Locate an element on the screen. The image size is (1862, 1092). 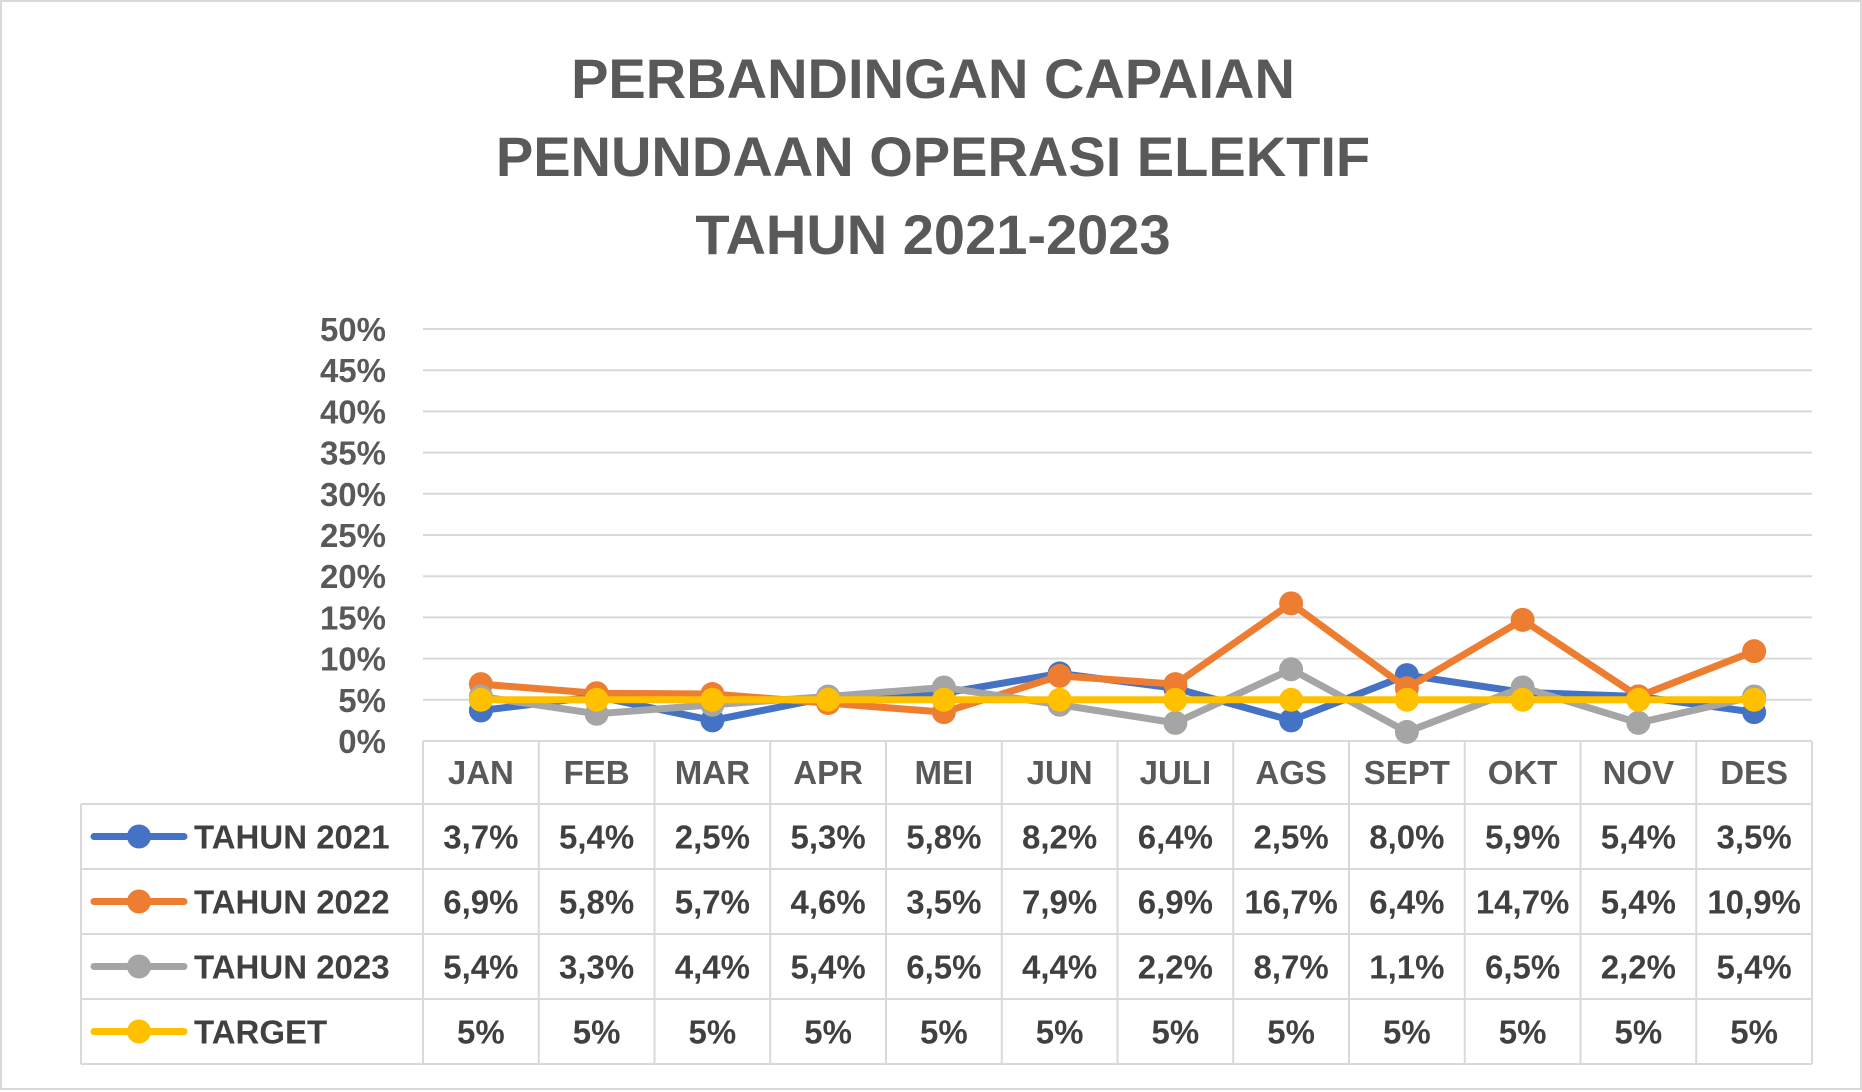
x-category-label: FEB is located at coordinates (597, 772).